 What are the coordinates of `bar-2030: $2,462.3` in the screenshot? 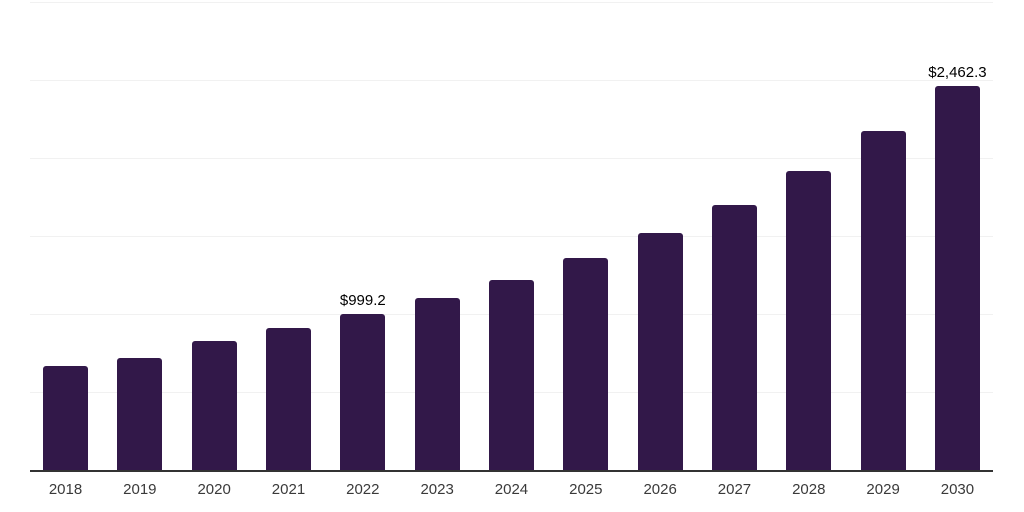 It's located at (957, 267).